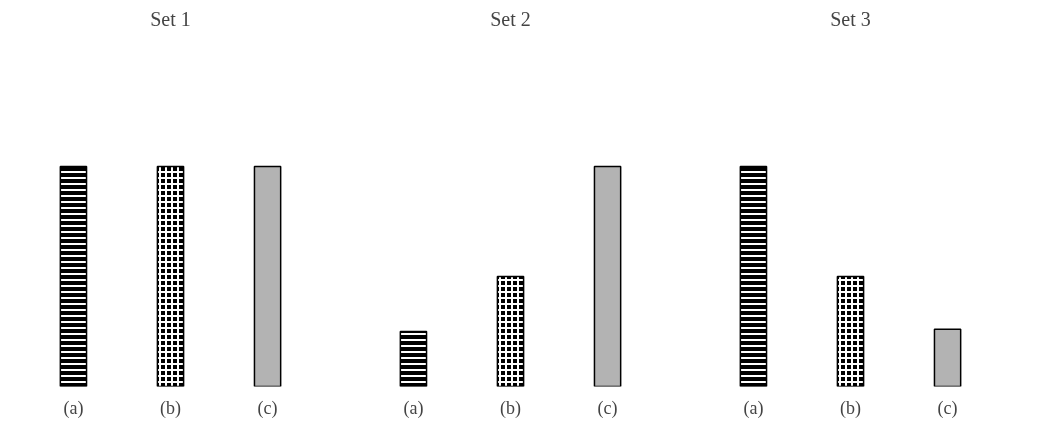 This screenshot has width=1040, height=428. Describe the element at coordinates (850, 18) in the screenshot. I see `chart-title: Set 3` at that location.